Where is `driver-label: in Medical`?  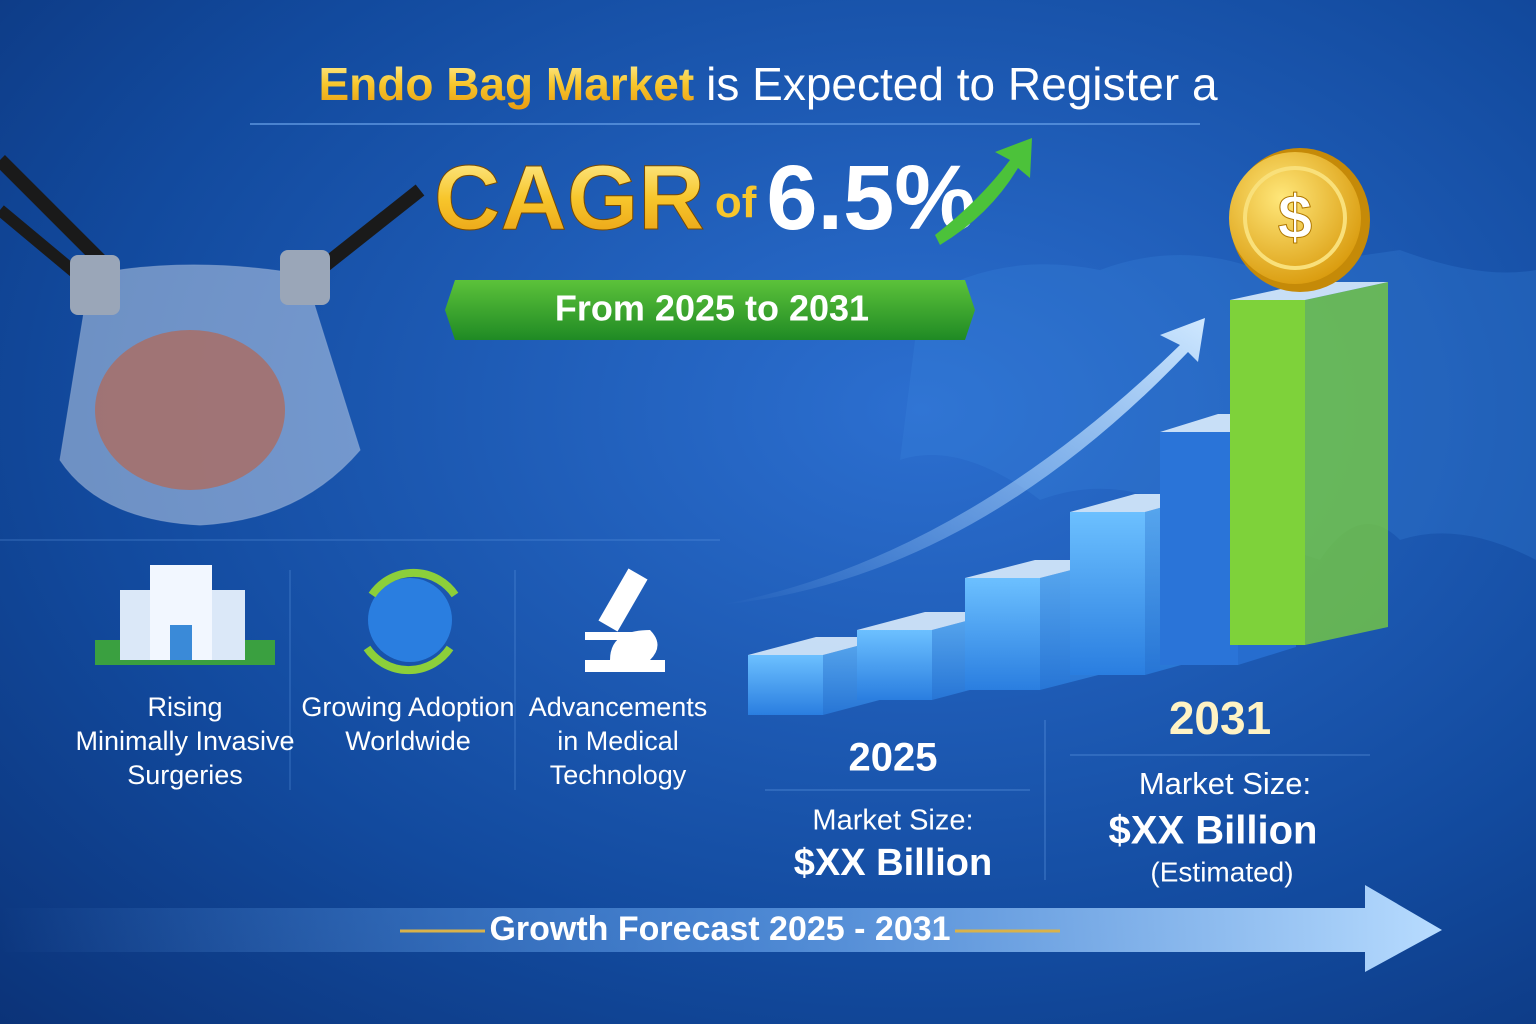 driver-label: in Medical is located at coordinates (618, 741).